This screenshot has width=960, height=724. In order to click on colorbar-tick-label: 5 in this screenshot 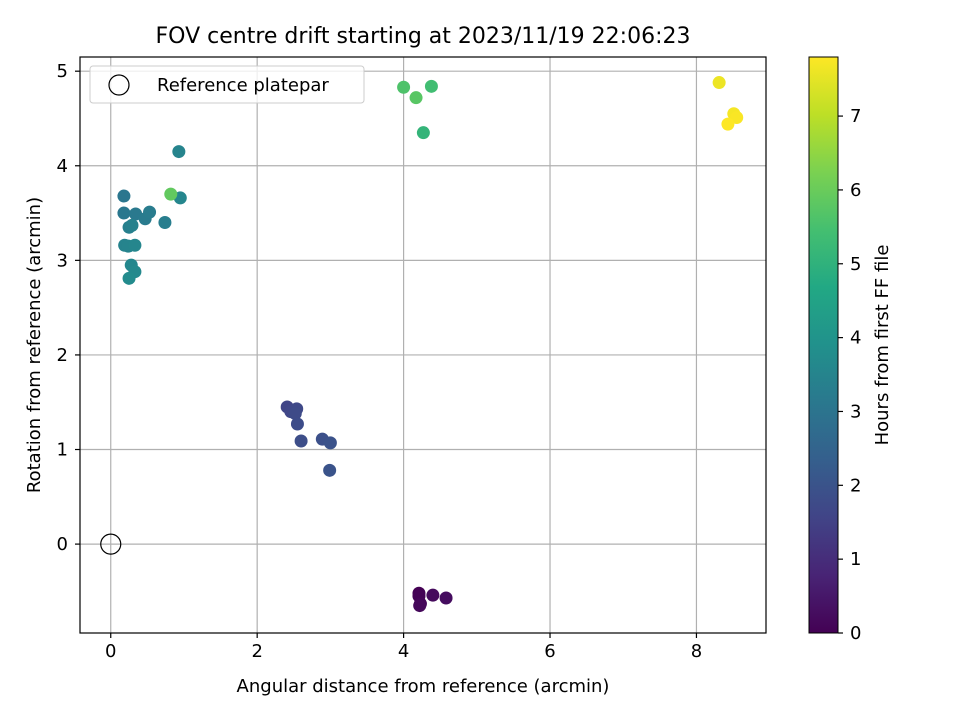, I will do `click(855, 264)`.